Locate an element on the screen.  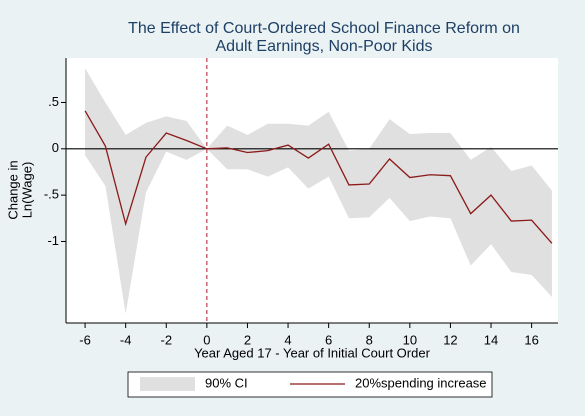
legend-label: 20%spending increase is located at coordinates (421, 382).